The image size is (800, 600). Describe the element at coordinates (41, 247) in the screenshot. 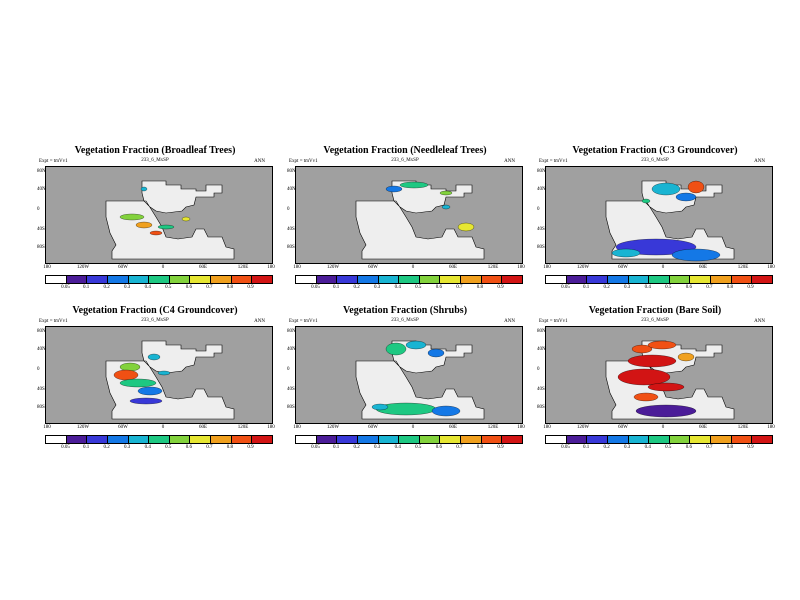

I see `y-tick-label: 80S` at that location.